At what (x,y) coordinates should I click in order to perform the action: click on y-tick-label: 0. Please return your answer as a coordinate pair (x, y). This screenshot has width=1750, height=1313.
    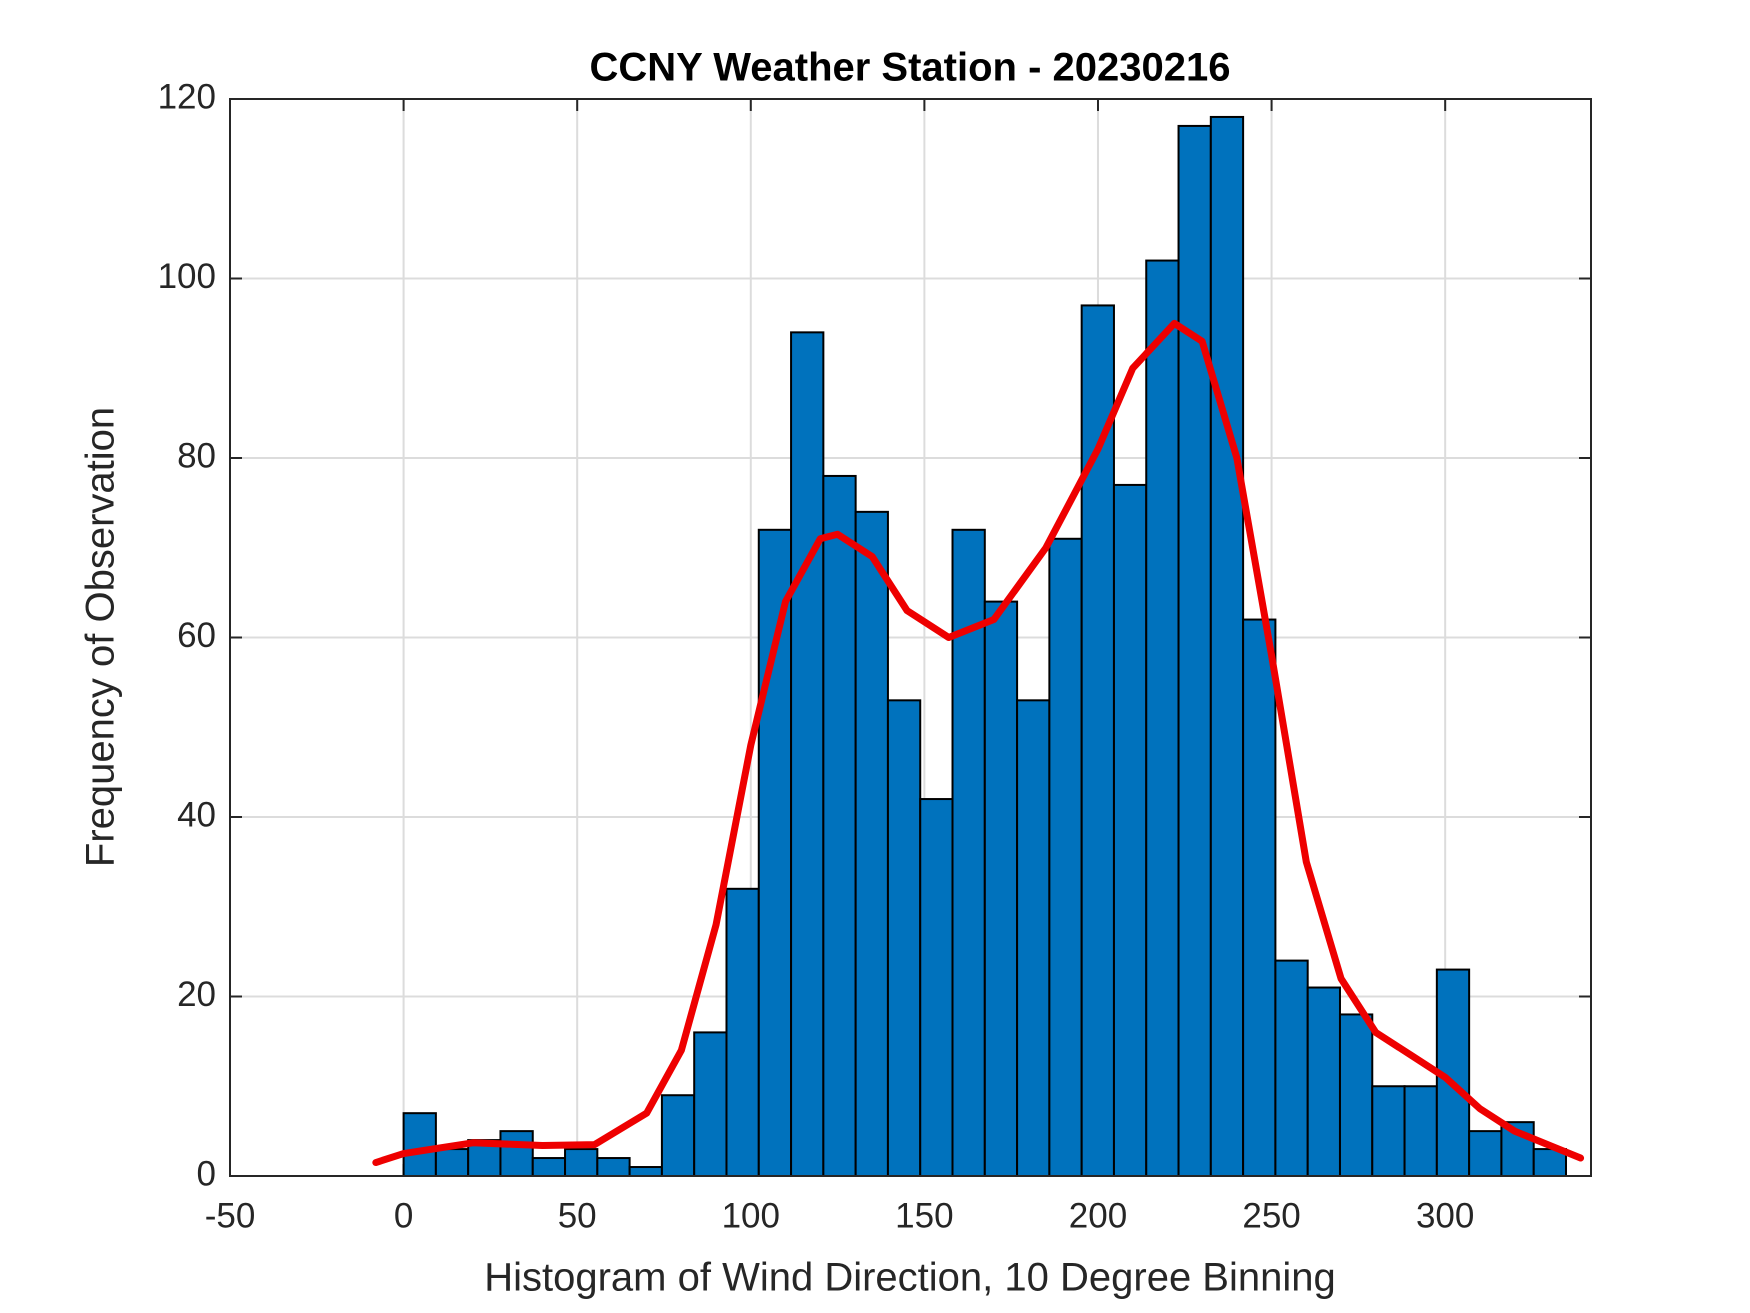
    Looking at the image, I should click on (206, 1173).